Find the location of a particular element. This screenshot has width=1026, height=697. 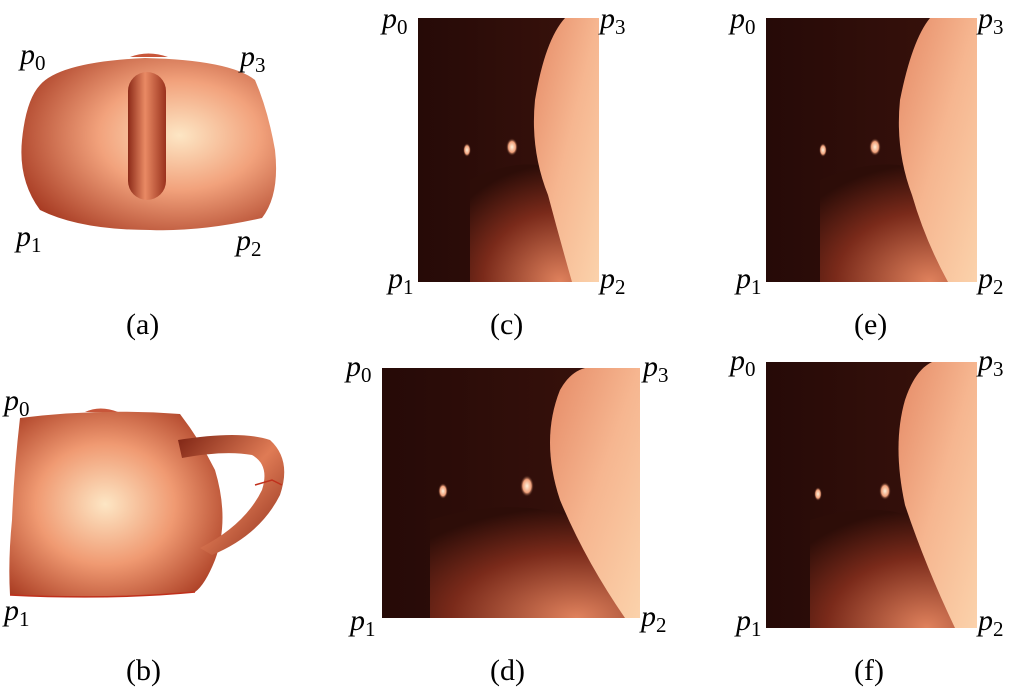

panel-b-caption: (b) is located at coordinates (143, 670).